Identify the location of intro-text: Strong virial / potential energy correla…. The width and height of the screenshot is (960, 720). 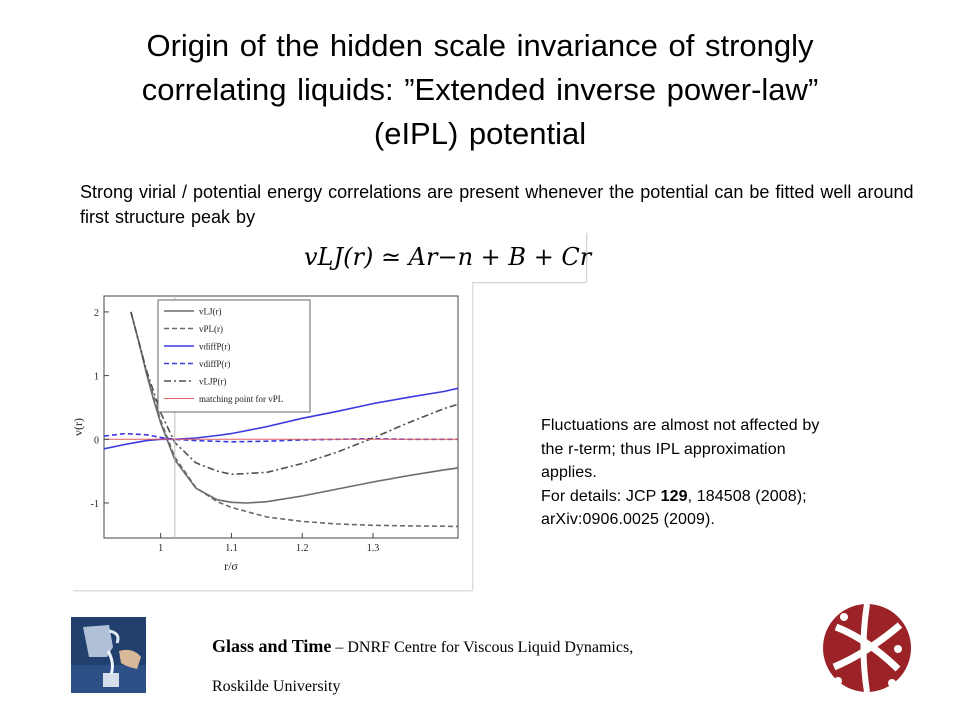
(497, 204).